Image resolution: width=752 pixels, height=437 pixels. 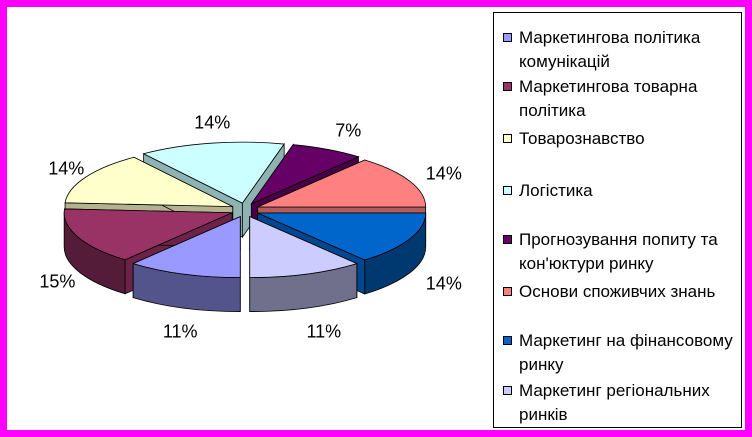 I want to click on legend-item: Логістика, so click(x=621, y=191).